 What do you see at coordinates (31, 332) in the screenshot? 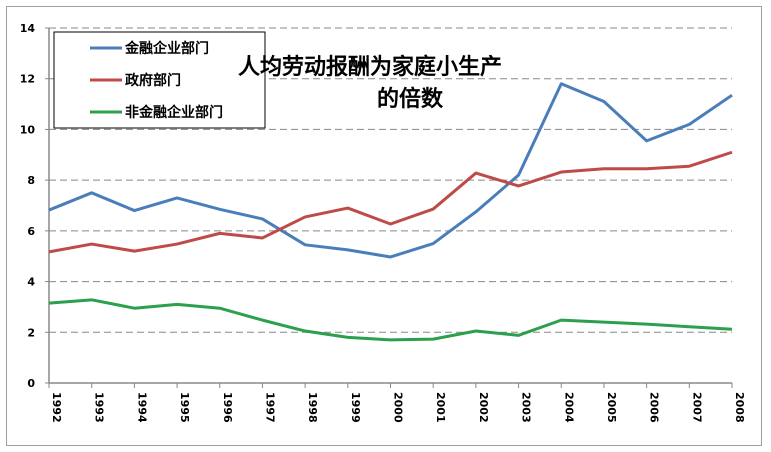
I see `y-tick-label: 2` at bounding box center [31, 332].